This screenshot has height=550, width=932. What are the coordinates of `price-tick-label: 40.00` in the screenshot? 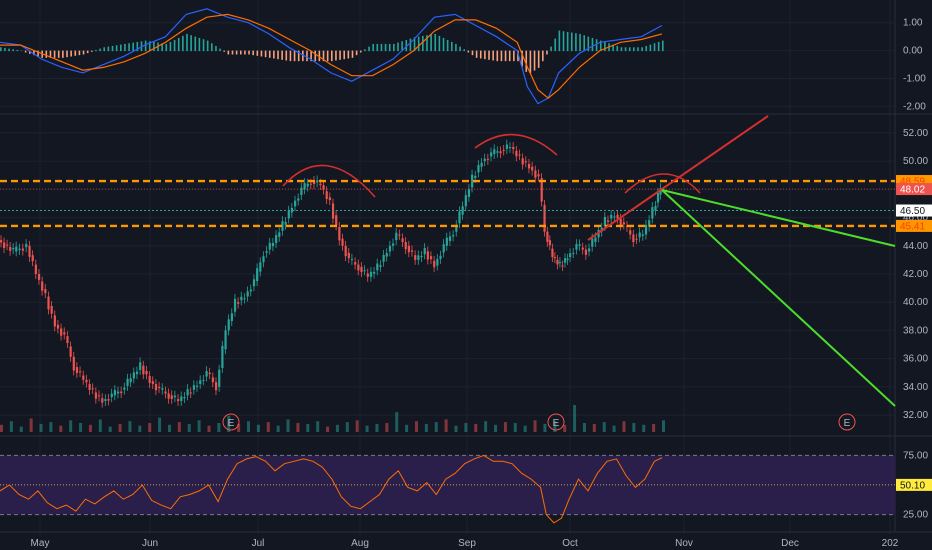 It's located at (915, 302).